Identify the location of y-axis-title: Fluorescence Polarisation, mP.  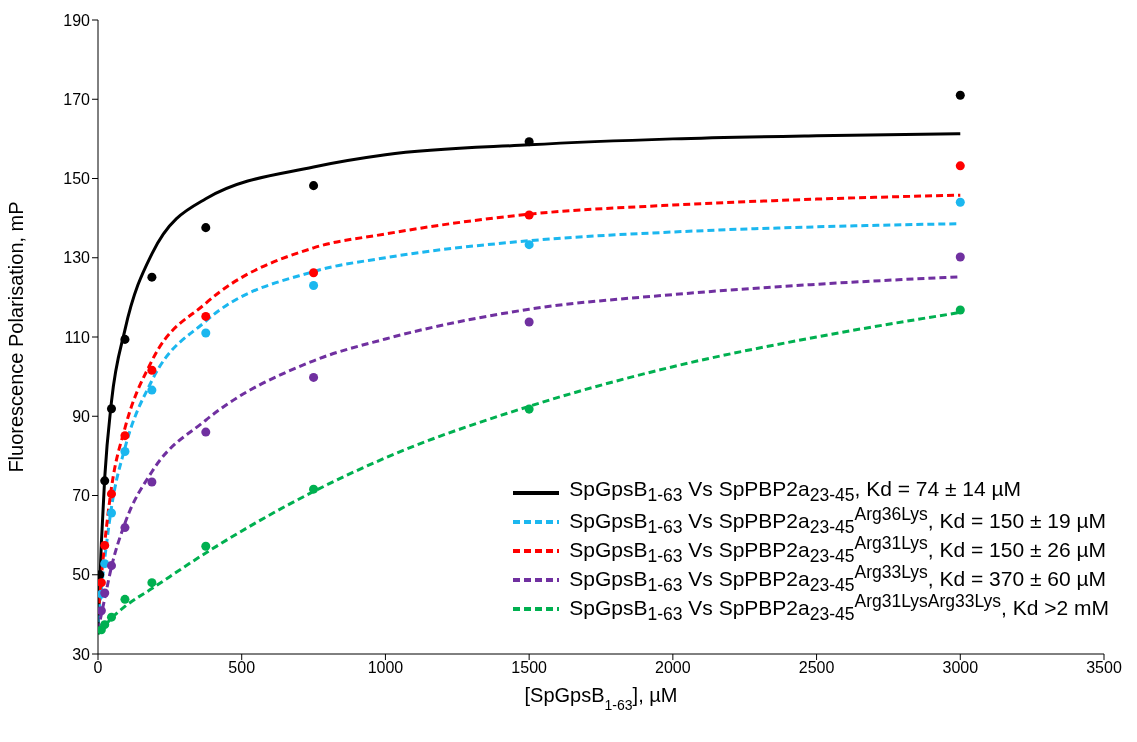
(16, 337).